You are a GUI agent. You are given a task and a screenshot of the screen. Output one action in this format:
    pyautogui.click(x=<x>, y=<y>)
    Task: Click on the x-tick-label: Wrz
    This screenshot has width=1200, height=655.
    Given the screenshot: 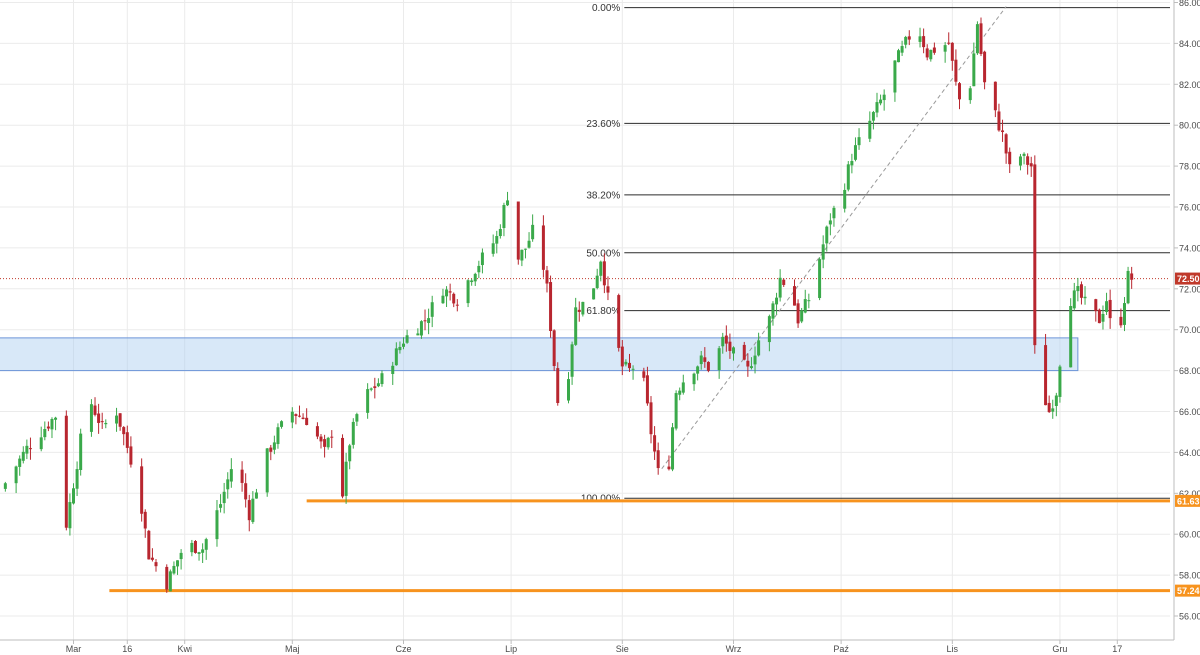 What is the action you would take?
    pyautogui.click(x=734, y=649)
    